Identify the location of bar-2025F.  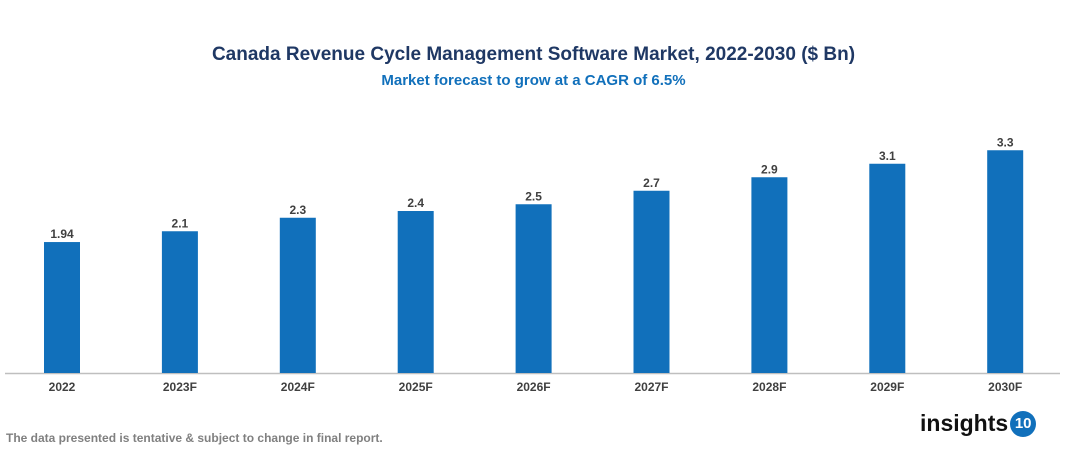
(415, 292).